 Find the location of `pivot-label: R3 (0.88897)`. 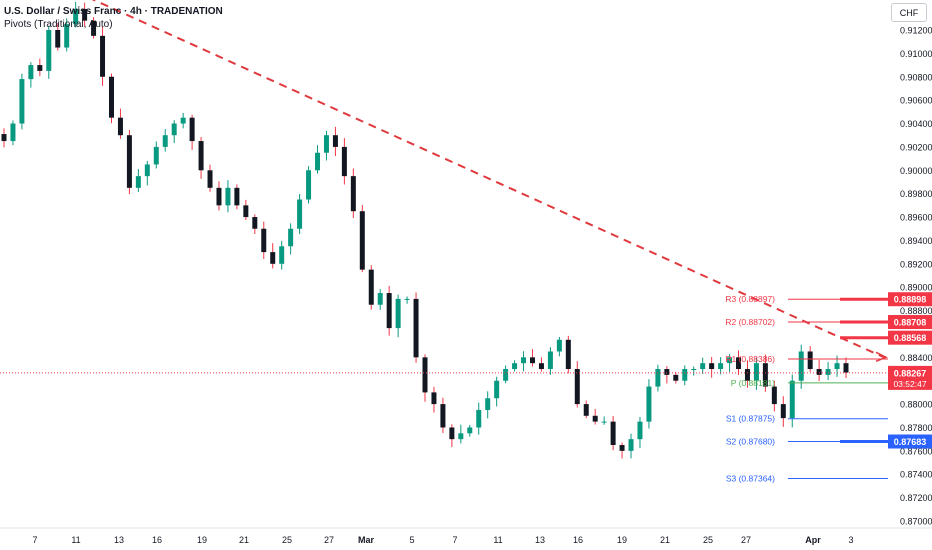

pivot-label: R3 (0.88897) is located at coordinates (750, 299).